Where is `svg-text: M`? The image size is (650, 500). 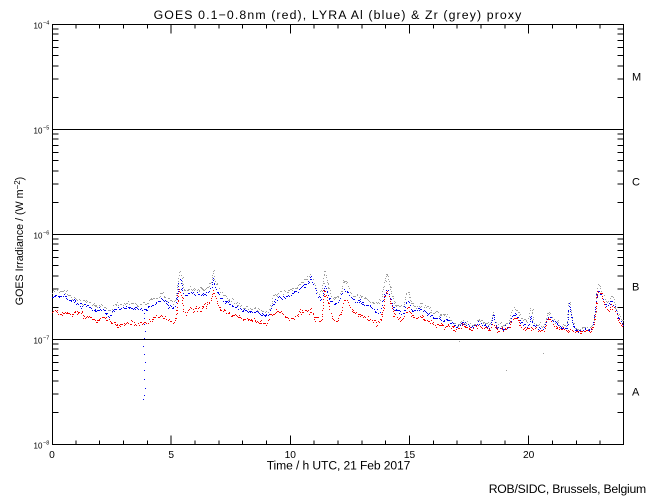 svg-text: M is located at coordinates (636, 78).